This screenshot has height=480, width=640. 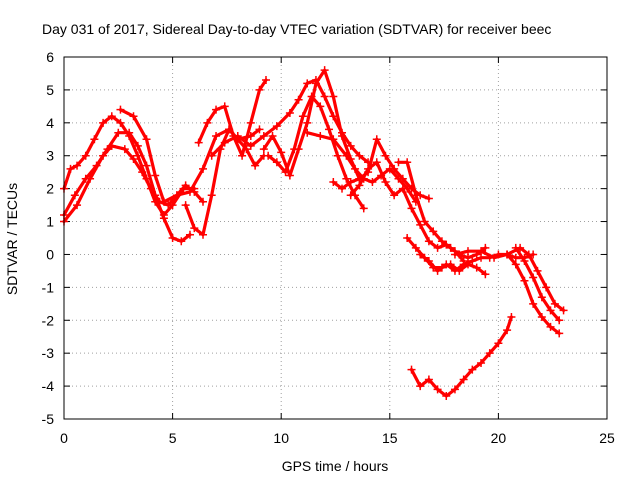 What do you see at coordinates (48, 320) in the screenshot?
I see `y-tick-label: -2` at bounding box center [48, 320].